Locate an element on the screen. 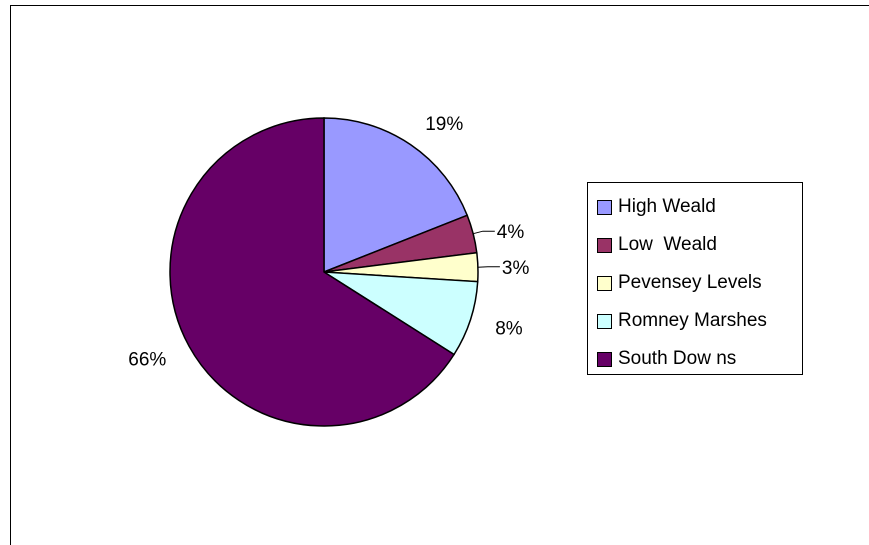 This screenshot has height=545, width=869. legend-label: South Dow ns is located at coordinates (677, 359).